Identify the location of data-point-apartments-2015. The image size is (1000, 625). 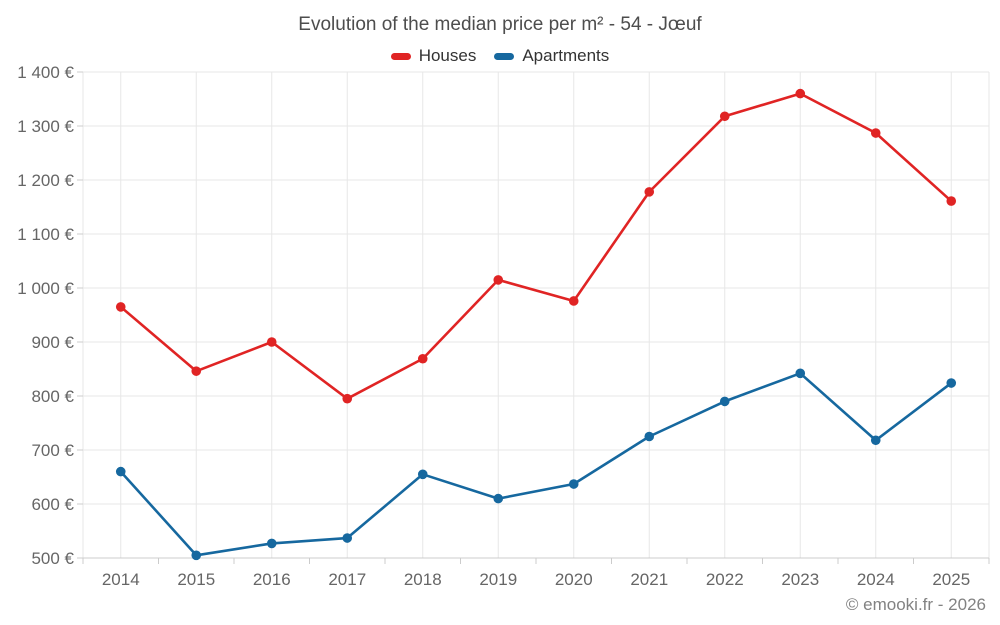
(196, 555).